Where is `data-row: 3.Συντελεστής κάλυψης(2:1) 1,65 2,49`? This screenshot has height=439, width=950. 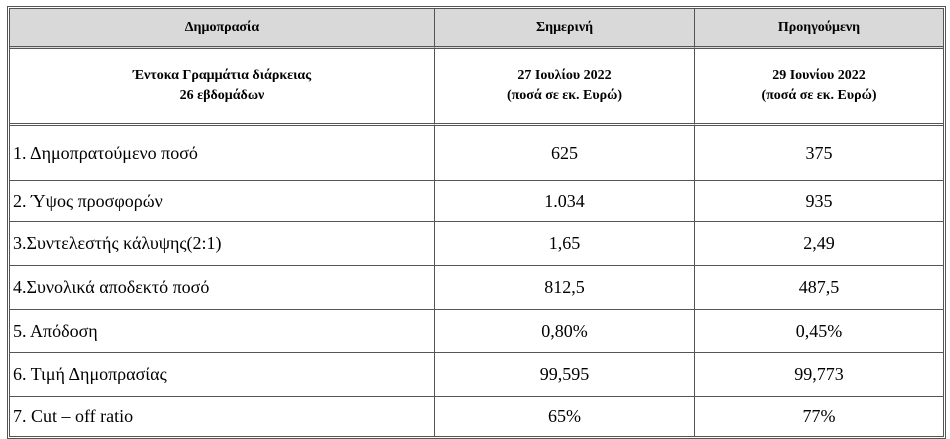 data-row: 3.Συντελεστής κάλυψης(2:1) 1,65 2,49 is located at coordinates (476, 244).